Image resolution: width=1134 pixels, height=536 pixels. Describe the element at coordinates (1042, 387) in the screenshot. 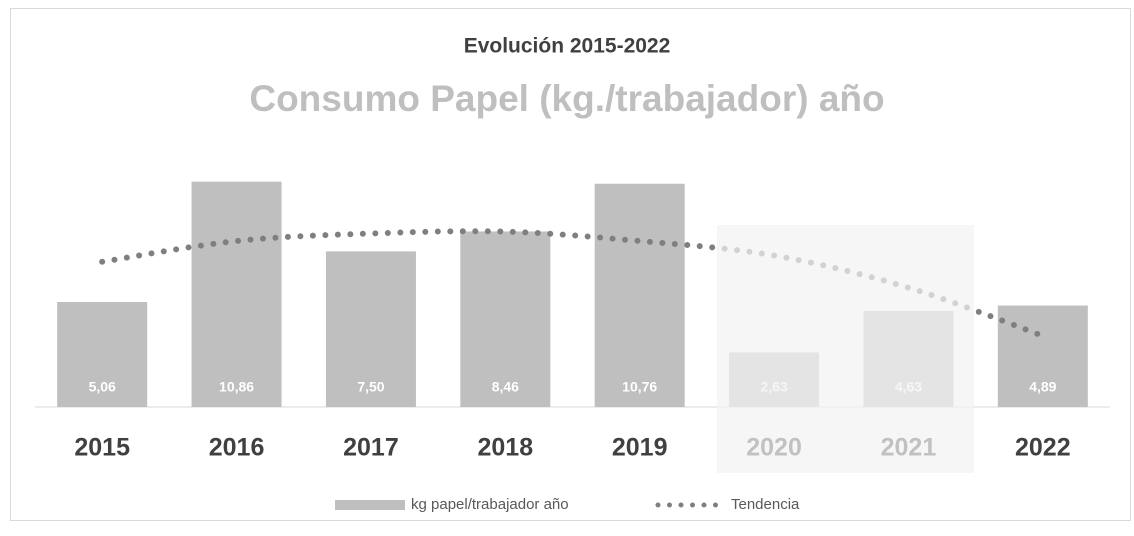

I see `value-label: 4,89` at that location.